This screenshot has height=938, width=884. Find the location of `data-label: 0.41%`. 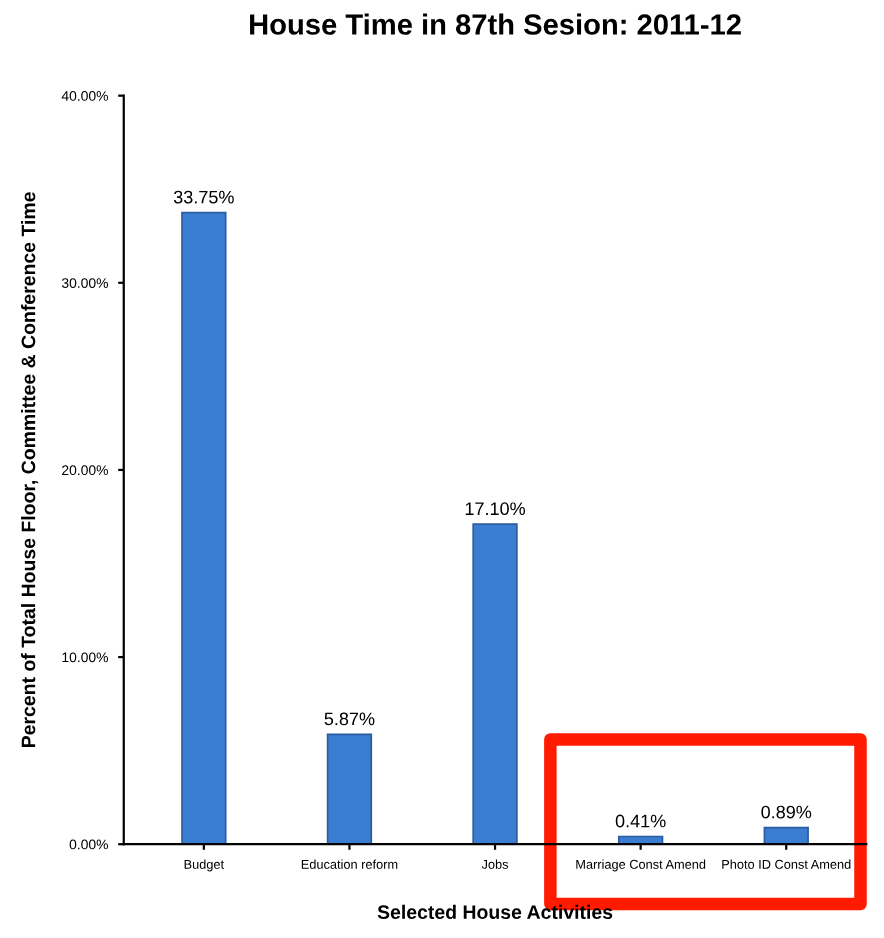

data-label: 0.41% is located at coordinates (640, 821).